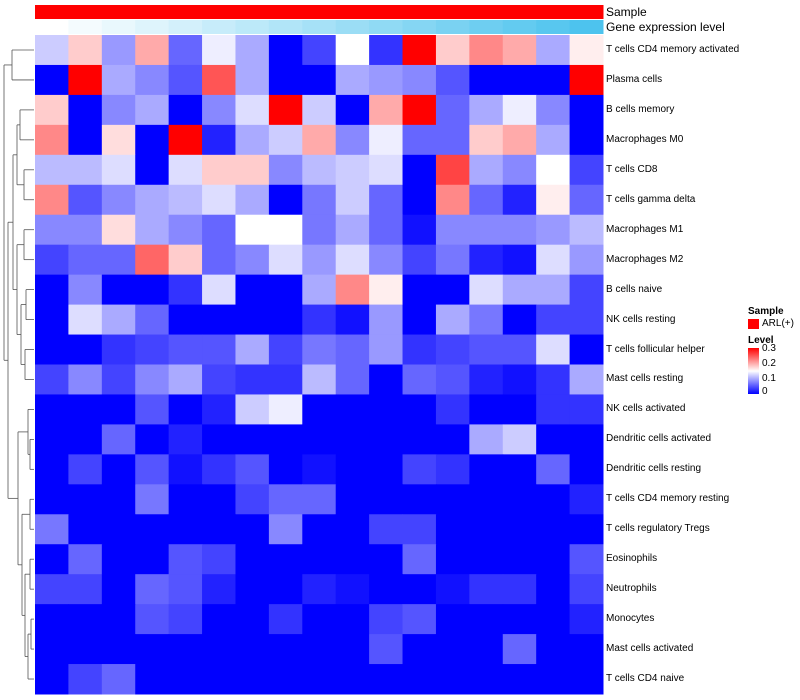  I want to click on column-annotations, so click(319, 19).